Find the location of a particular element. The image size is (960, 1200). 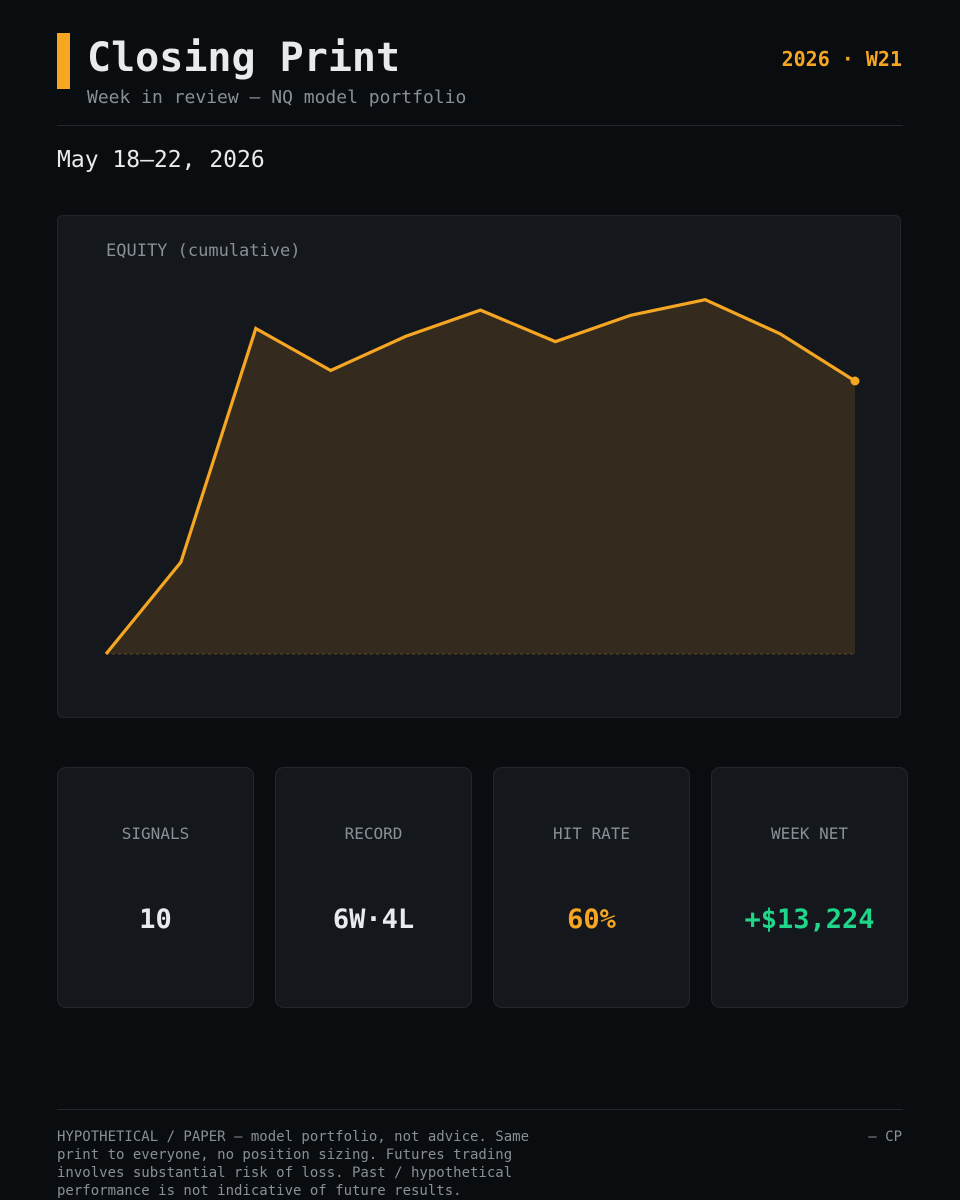

stat-label-week-net: WEEK NET is located at coordinates (809, 833).